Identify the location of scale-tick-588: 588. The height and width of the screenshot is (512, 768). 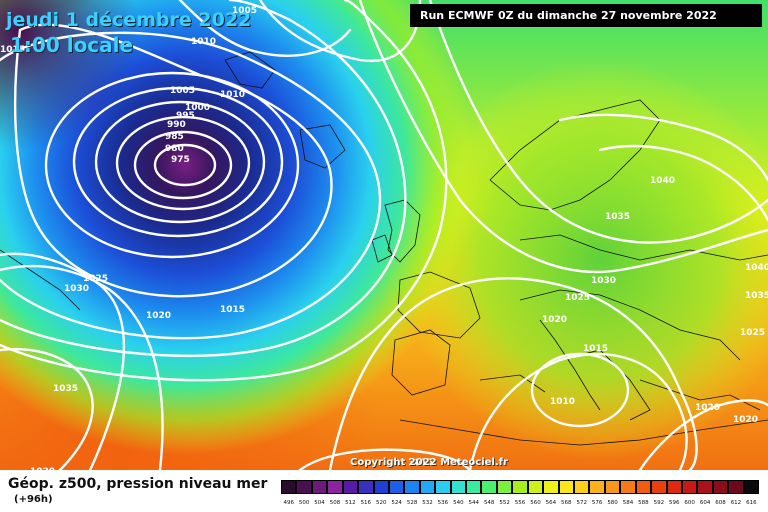
(643, 503).